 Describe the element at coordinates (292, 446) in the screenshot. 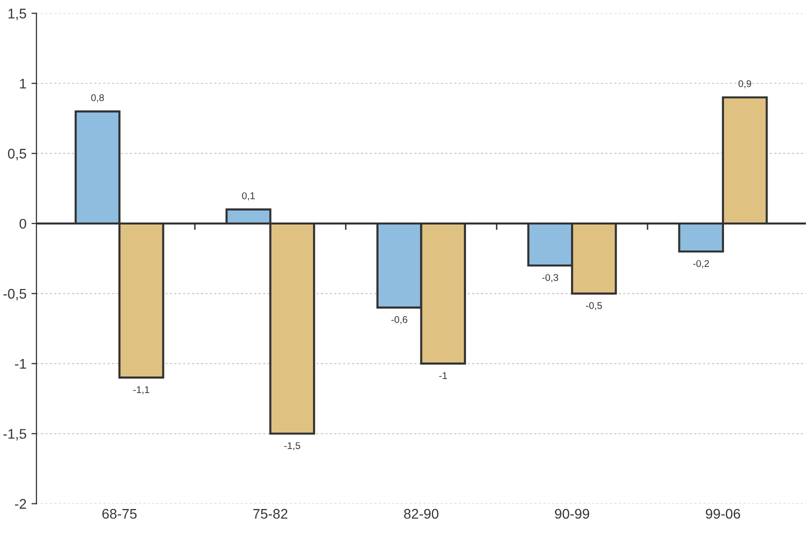

I see `data-label: -1,5` at that location.